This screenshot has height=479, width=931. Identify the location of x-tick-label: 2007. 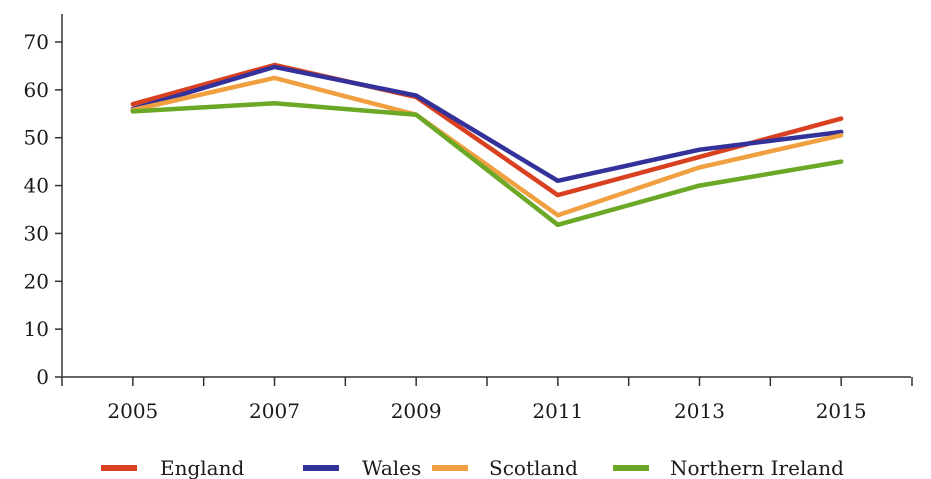
(274, 411).